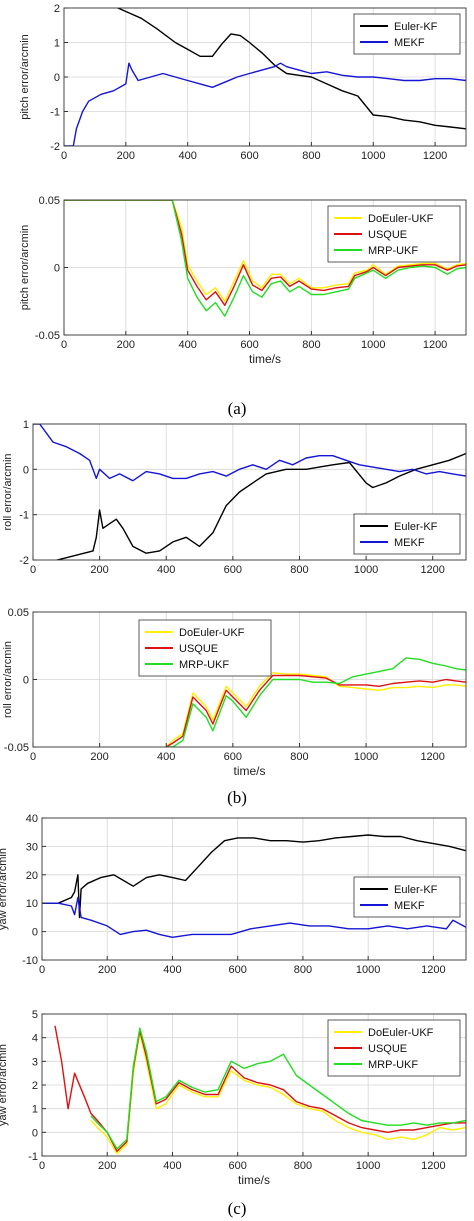  I want to click on y-tick-label: 20, so click(32, 876).